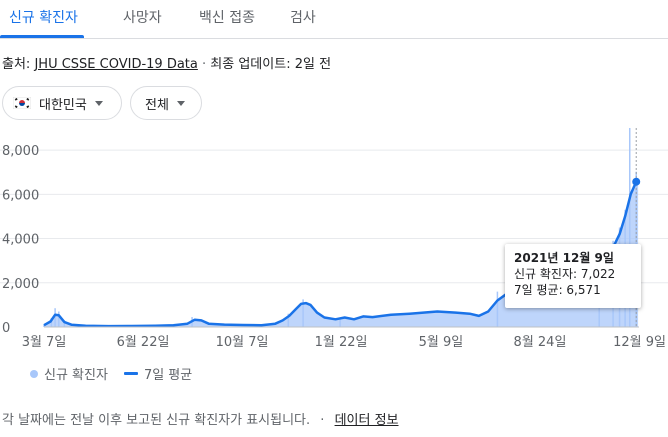  Describe the element at coordinates (143, 342) in the screenshot. I see `x-tick-label: 6월 22일` at that location.